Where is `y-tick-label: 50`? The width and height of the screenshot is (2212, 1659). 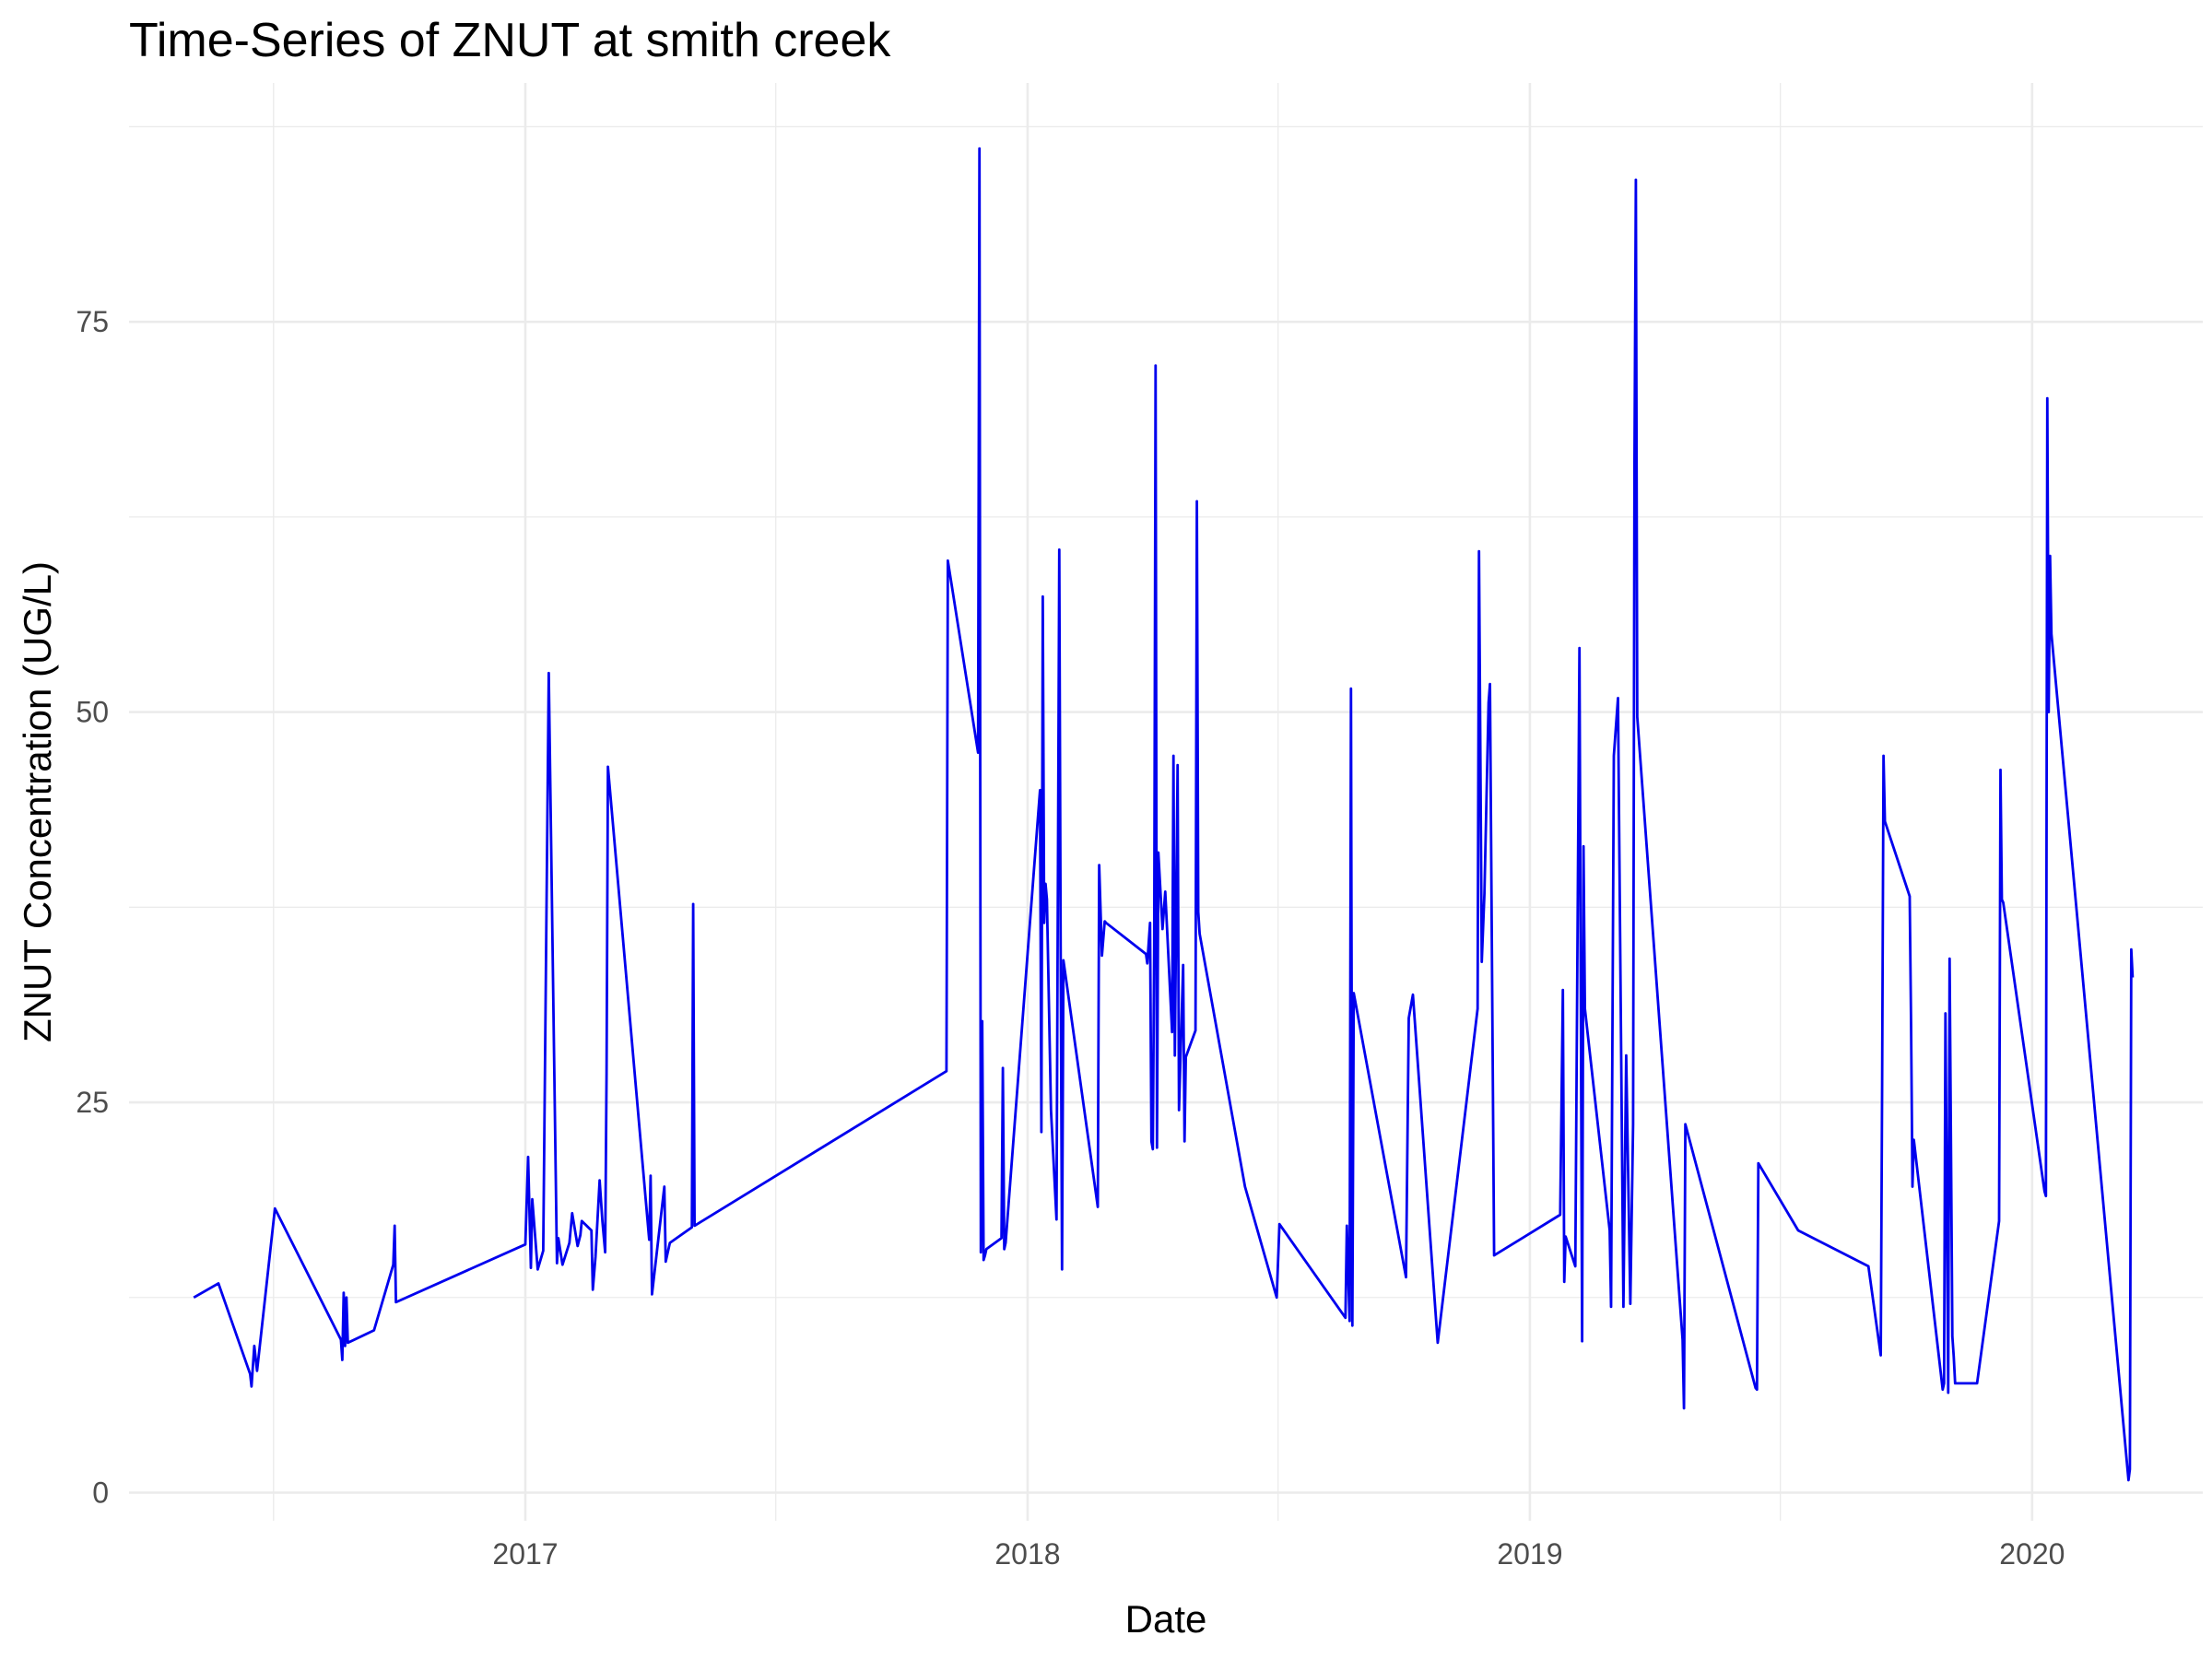 y-tick-label: 50 is located at coordinates (92, 712).